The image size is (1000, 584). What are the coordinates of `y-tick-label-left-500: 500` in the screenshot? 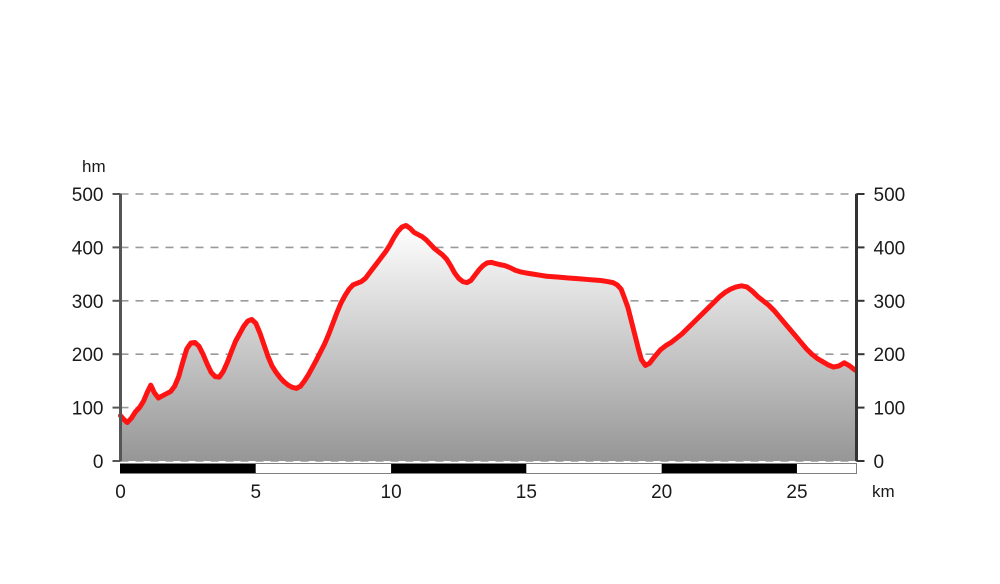 It's located at (88, 195).